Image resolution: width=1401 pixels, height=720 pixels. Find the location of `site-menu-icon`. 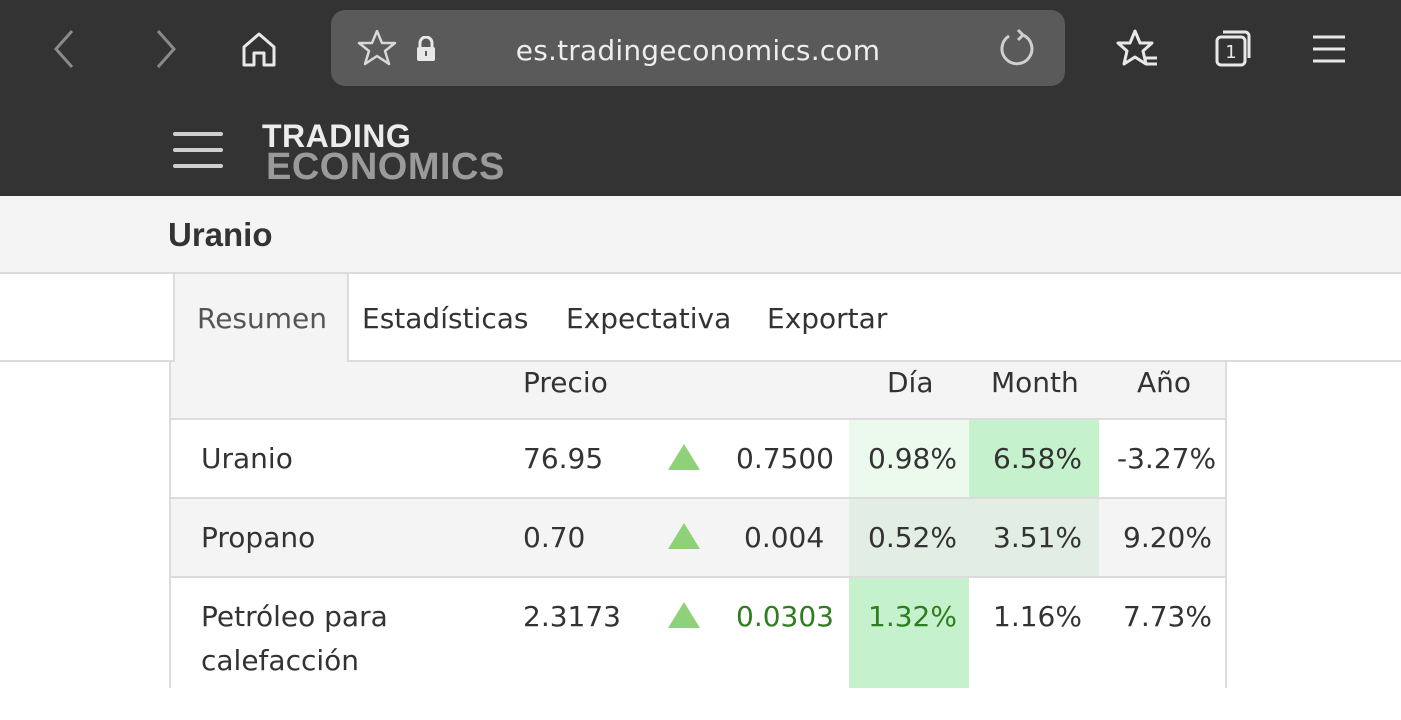

site-menu-icon is located at coordinates (198, 152).